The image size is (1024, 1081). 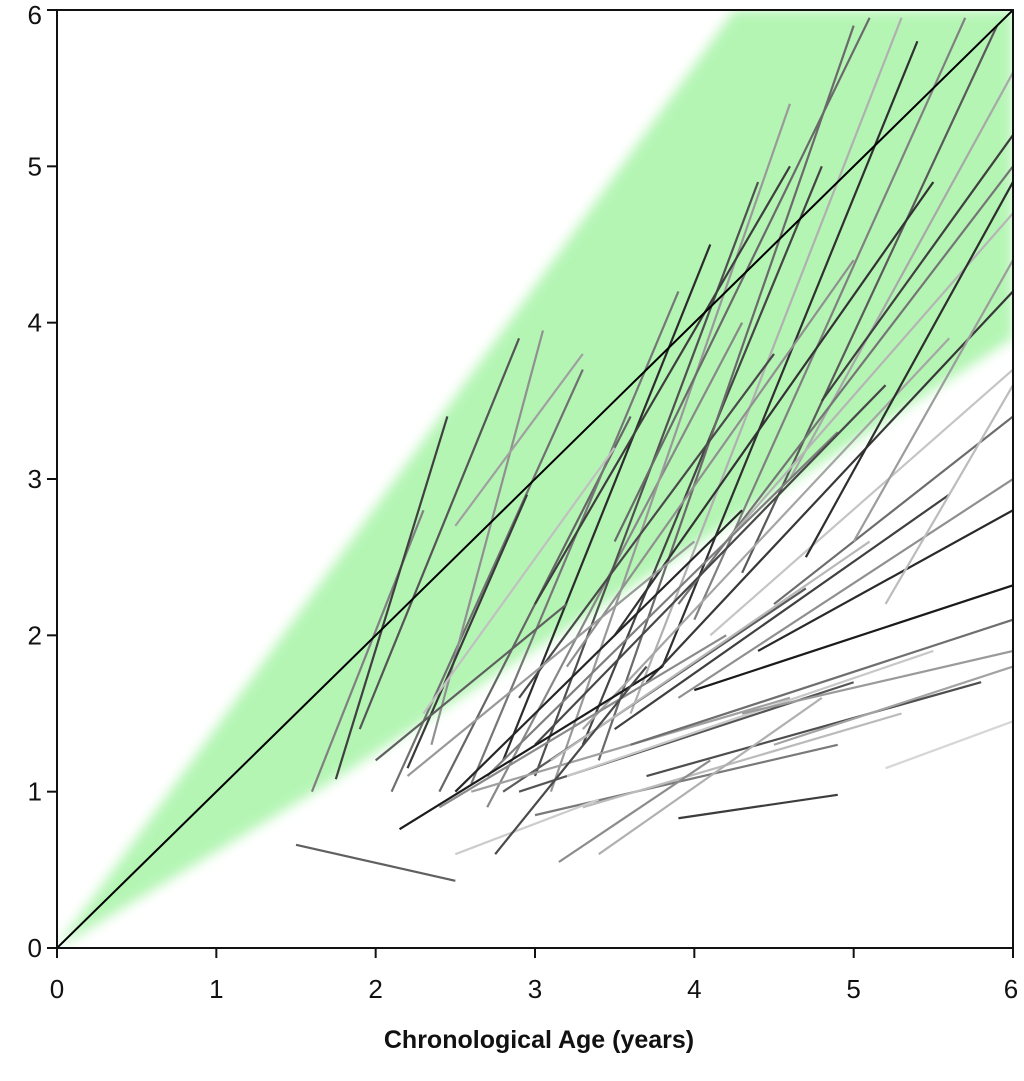 What do you see at coordinates (539, 1040) in the screenshot?
I see `x-axis-title: Chronological Age (years)` at bounding box center [539, 1040].